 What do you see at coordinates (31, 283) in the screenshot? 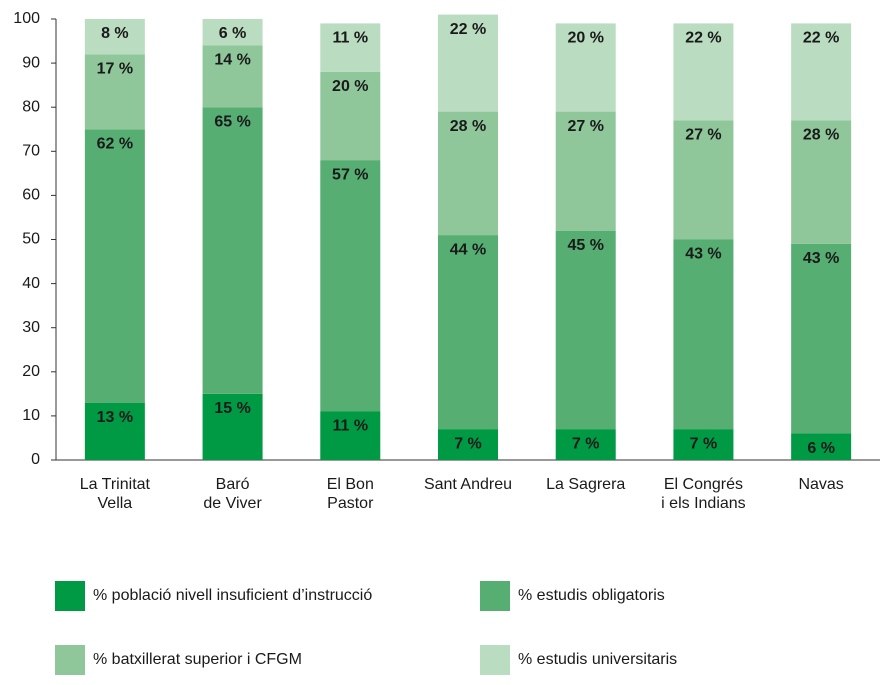
I see `y-tick-label: 40` at bounding box center [31, 283].